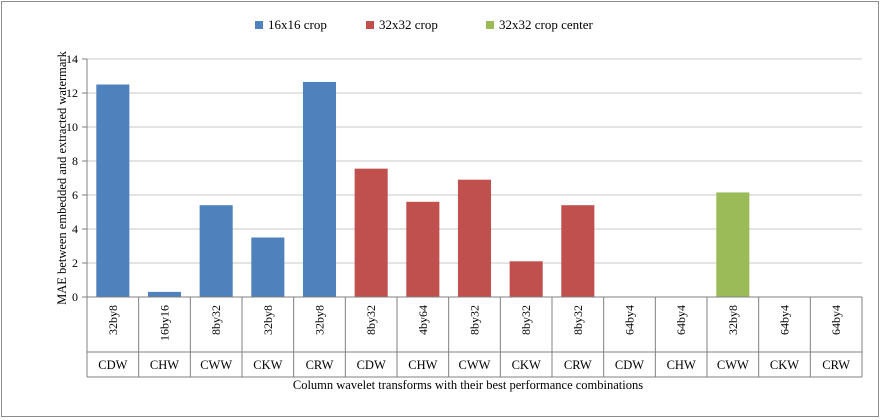 This screenshot has width=882, height=420. What do you see at coordinates (75, 229) in the screenshot?
I see `y-tick-label: 4` at bounding box center [75, 229].